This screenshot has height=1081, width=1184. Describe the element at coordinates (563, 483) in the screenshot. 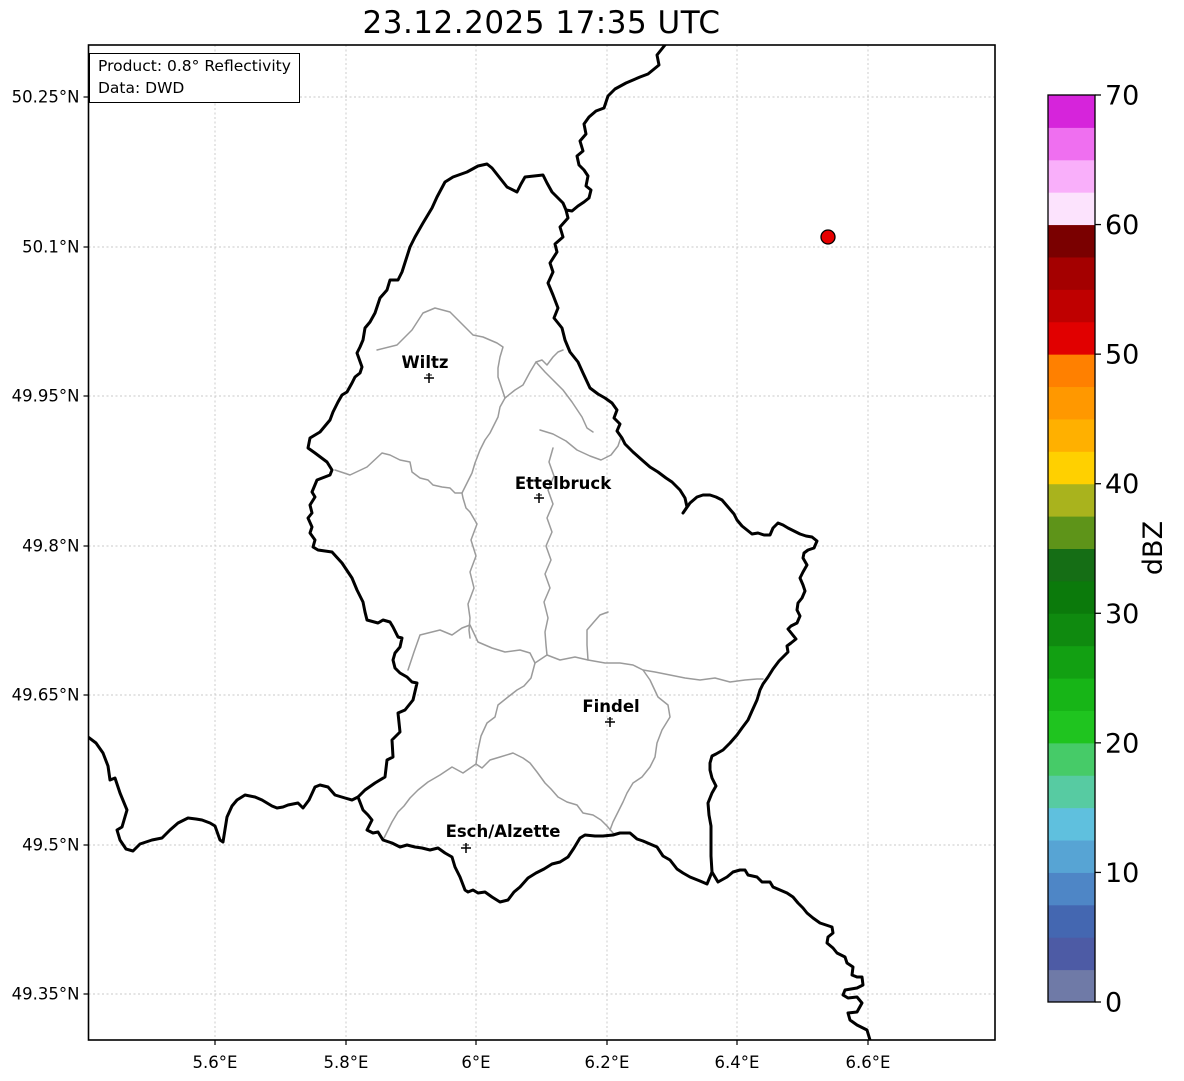

I see `city-label: Ettelbruck` at that location.